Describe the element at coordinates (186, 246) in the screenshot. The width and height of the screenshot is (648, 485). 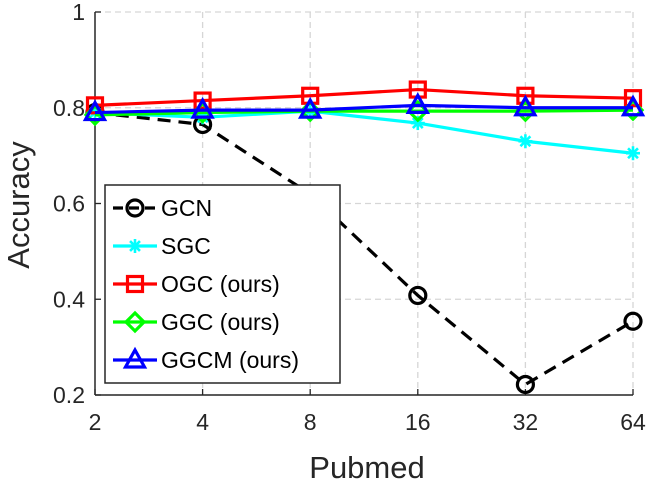
I see `legend-label: SGC` at that location.